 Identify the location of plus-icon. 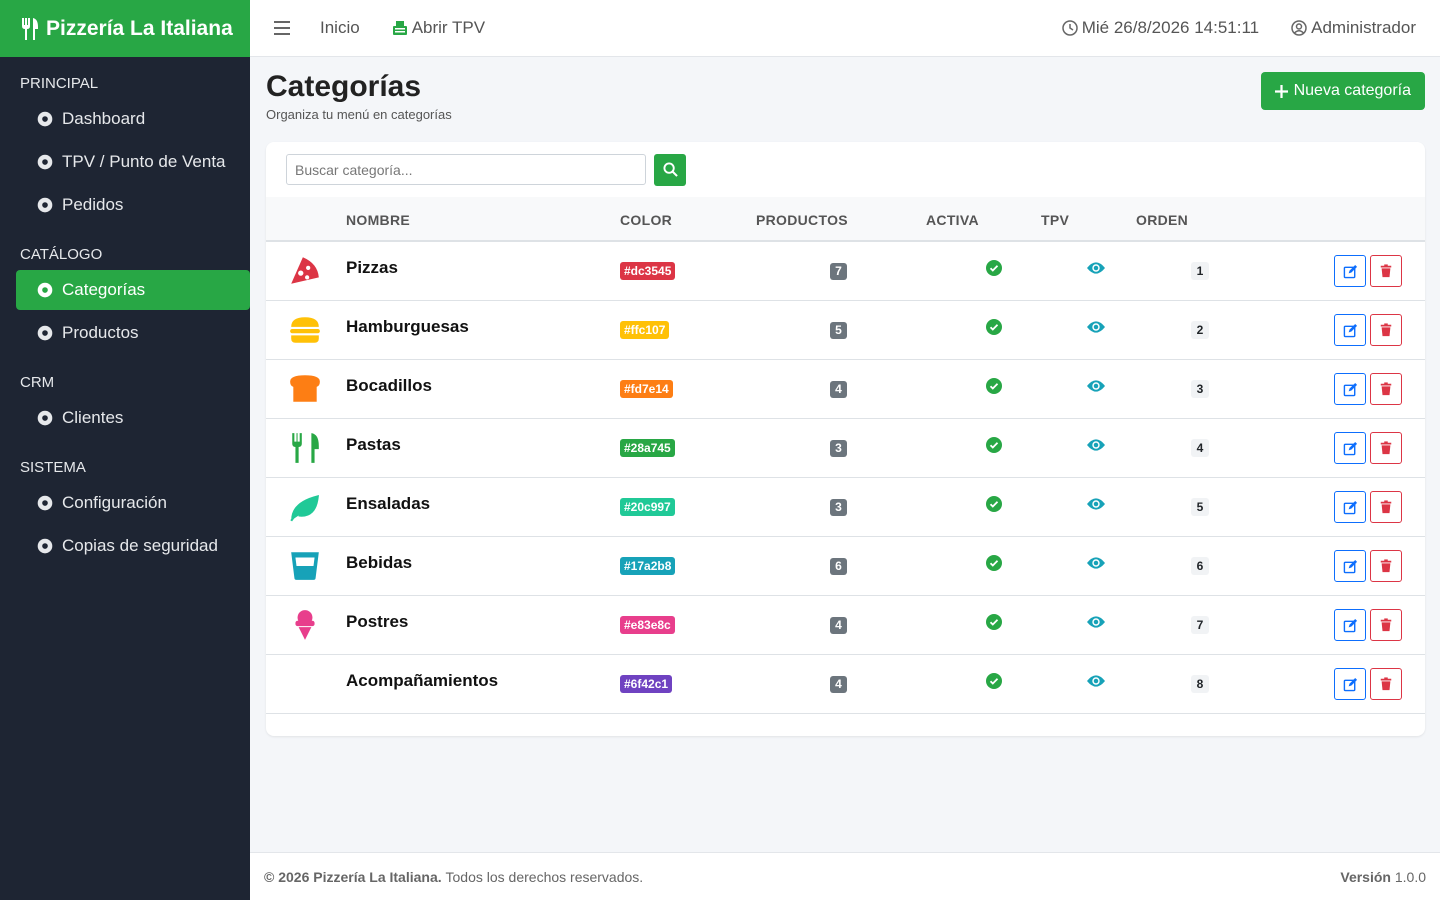
(1281, 91).